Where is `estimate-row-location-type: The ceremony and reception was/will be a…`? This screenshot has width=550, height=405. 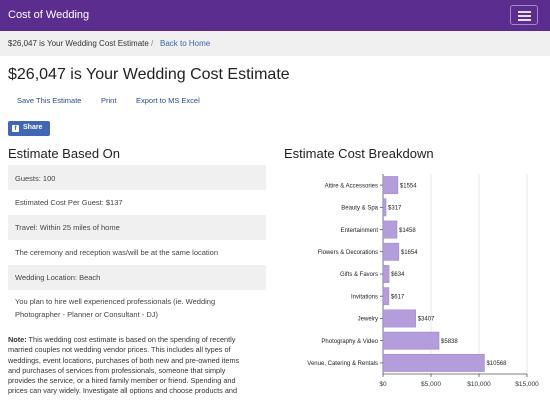
estimate-row-location-type: The ceremony and reception was/will be a… is located at coordinates (117, 252).